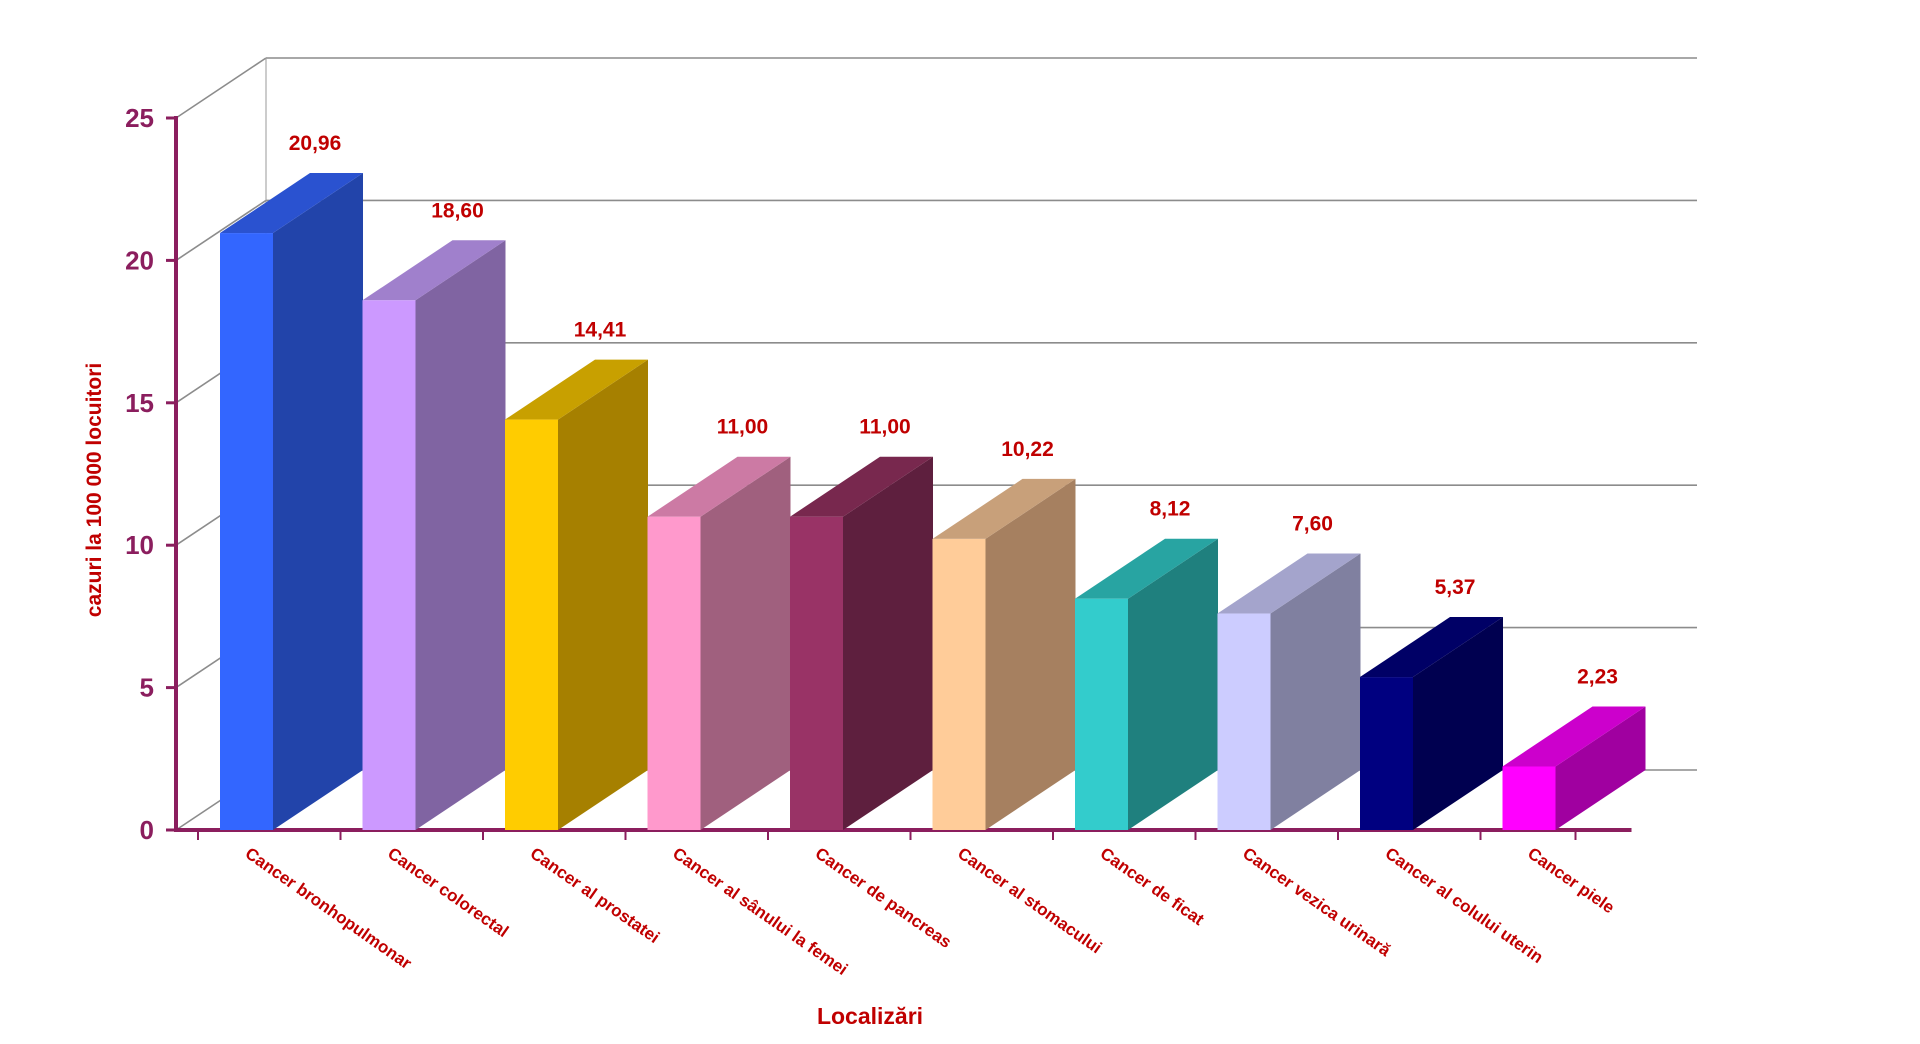  Describe the element at coordinates (147, 830) in the screenshot. I see `y-tick-label: 0` at that location.